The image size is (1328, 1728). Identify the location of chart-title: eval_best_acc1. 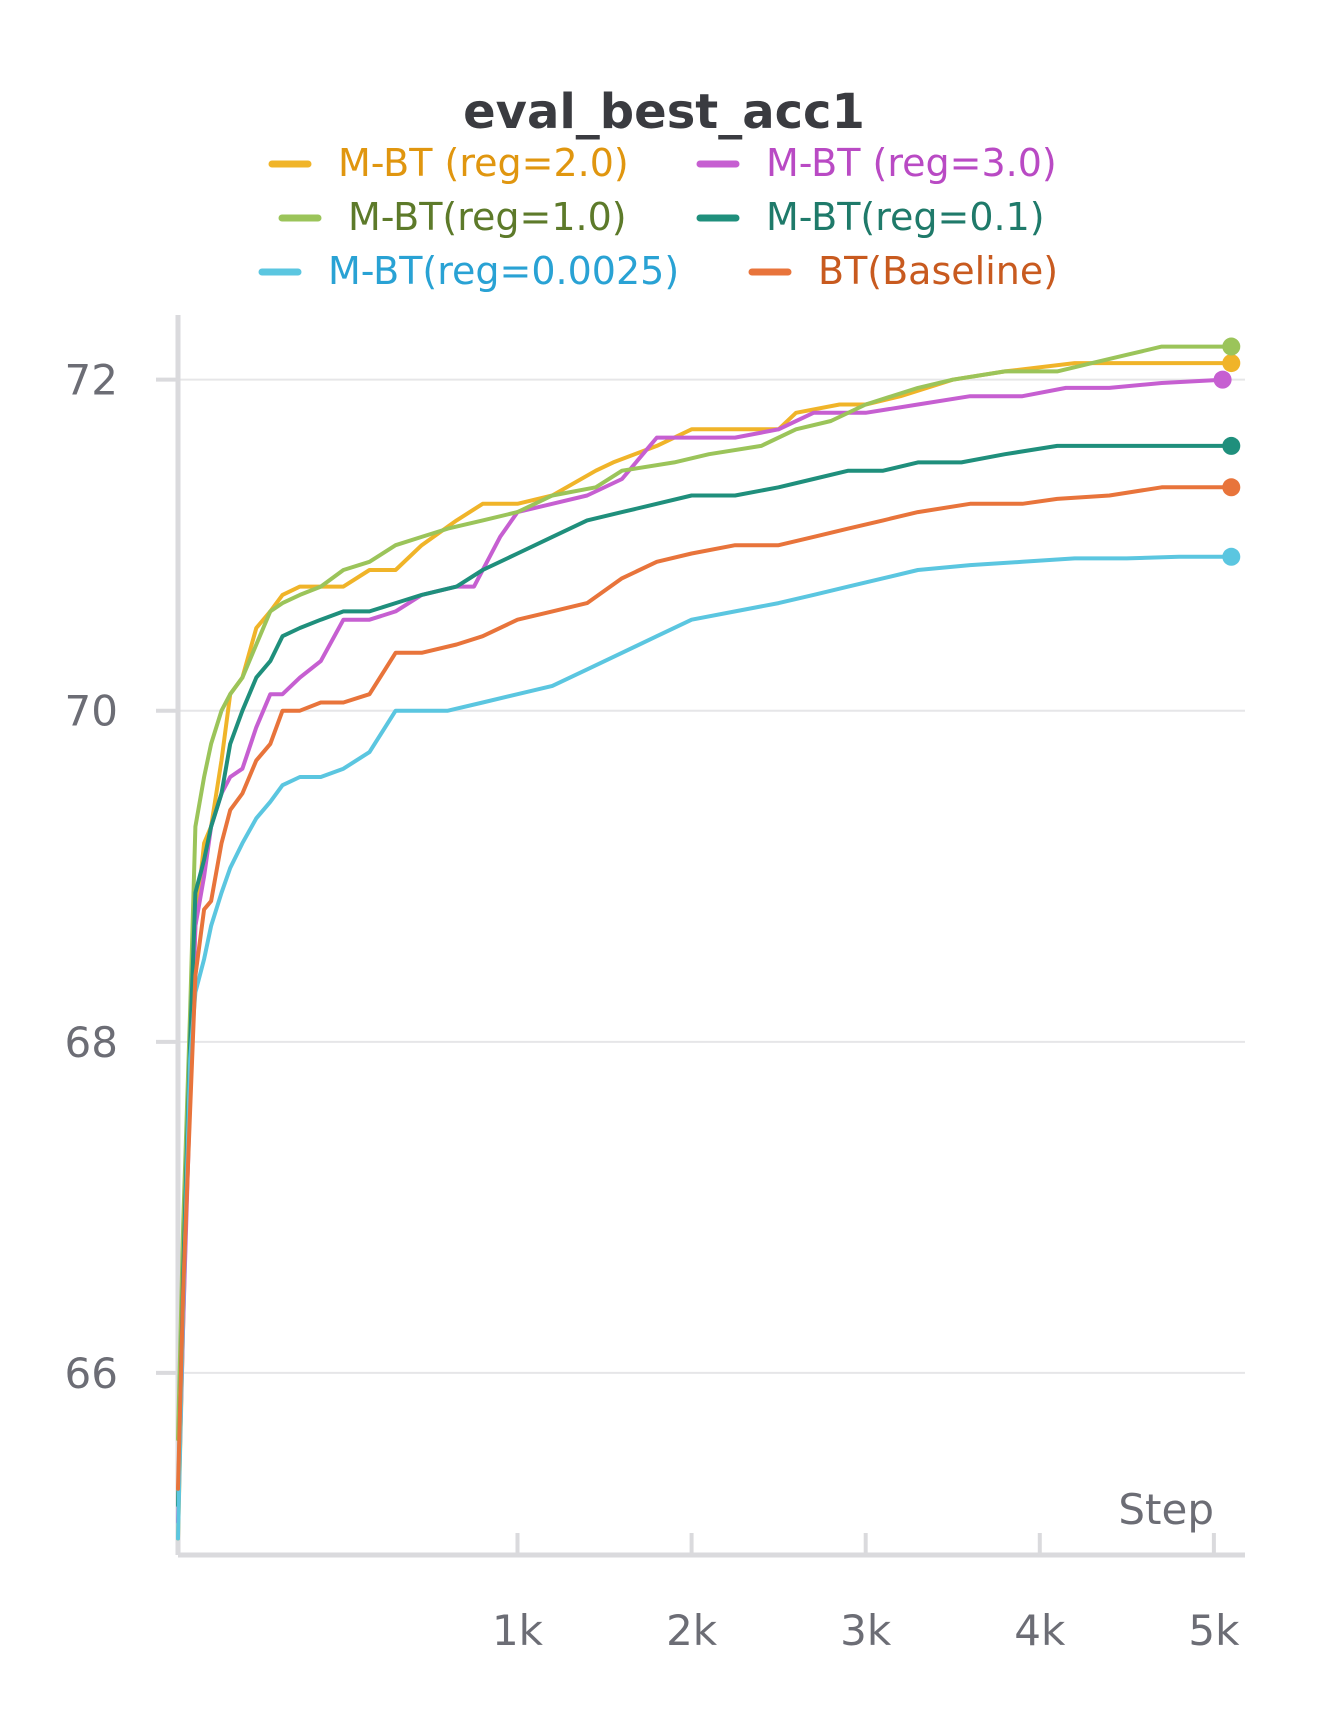
(664, 112).